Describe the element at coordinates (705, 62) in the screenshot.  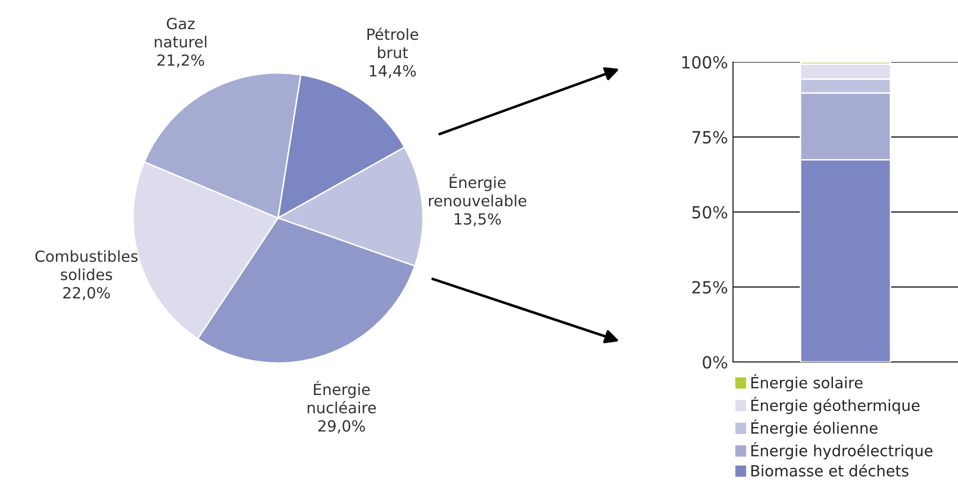
I see `y-tick-label: 100%` at that location.